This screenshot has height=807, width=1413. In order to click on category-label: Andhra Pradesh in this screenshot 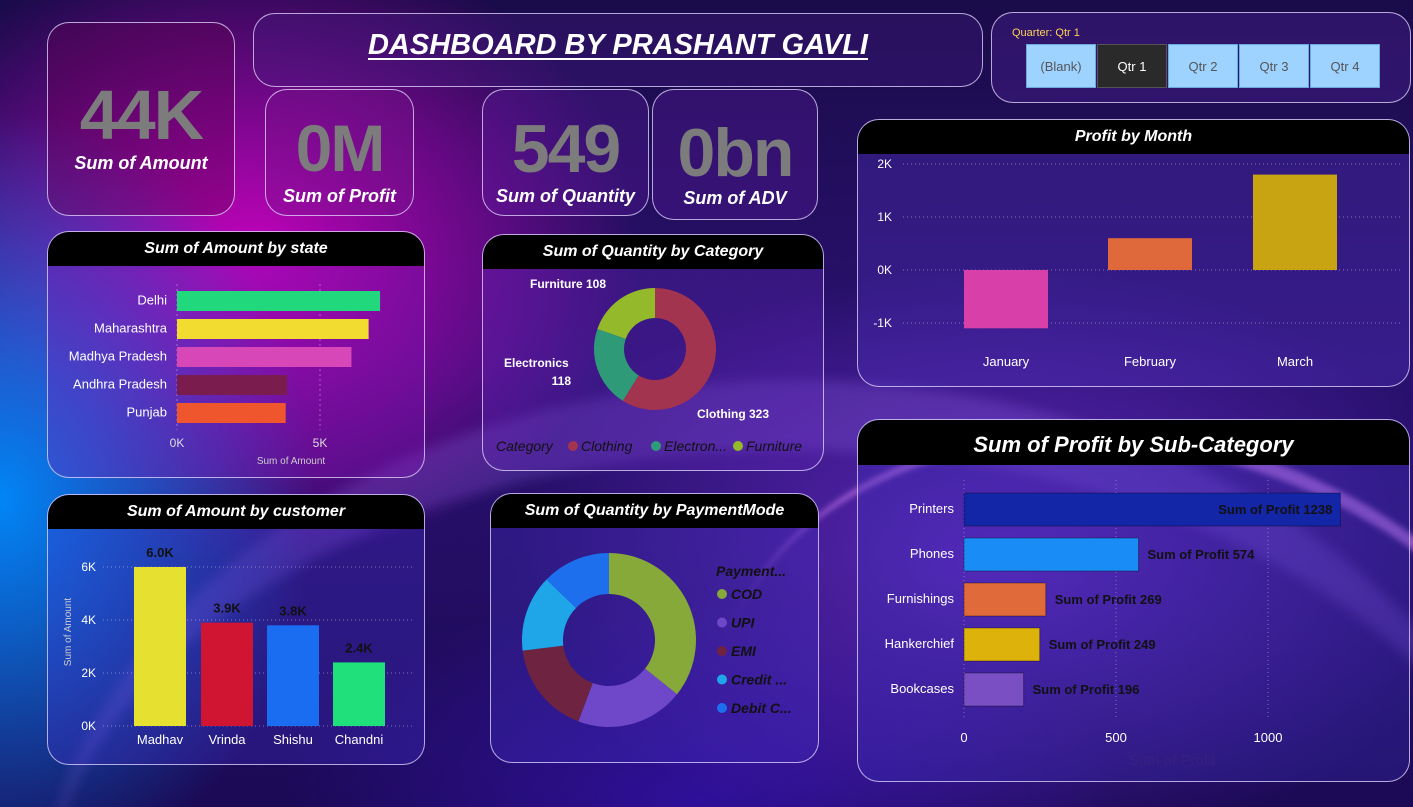, I will do `click(120, 383)`.